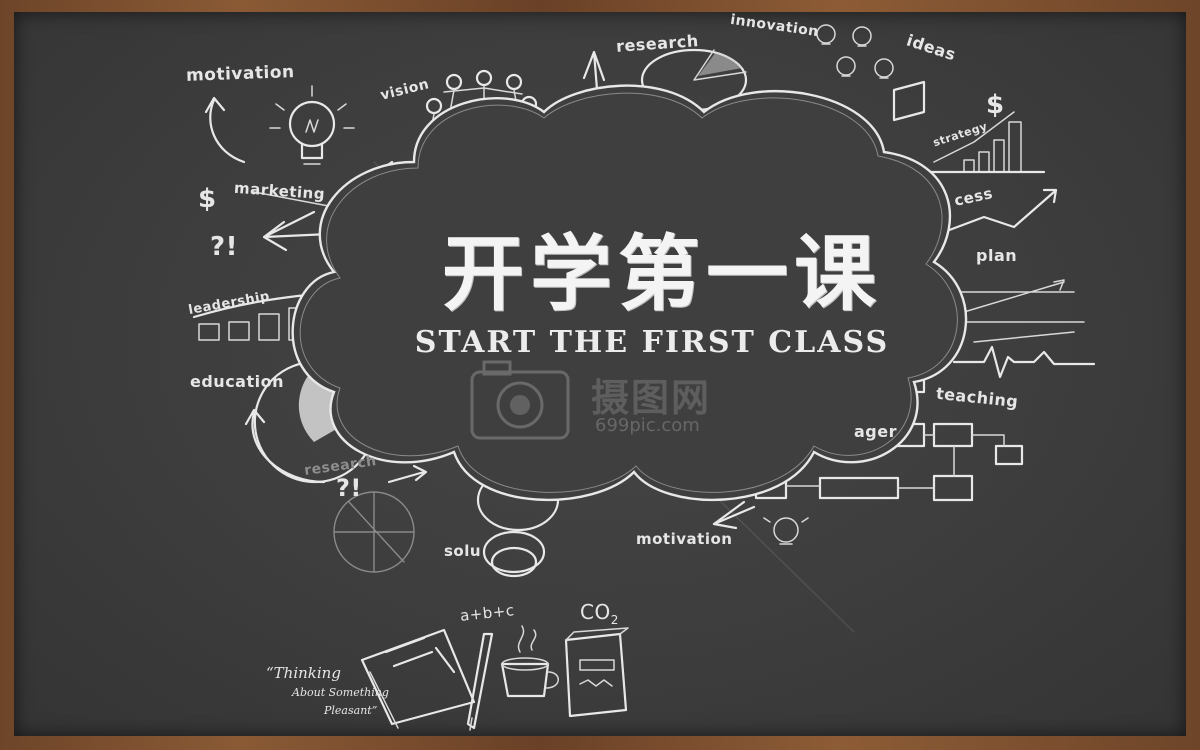 Image resolution: width=1200 pixels, height=750 pixels. Describe the element at coordinates (652, 342) in the screenshot. I see `title-english: START THE FIRST CLASS` at that location.